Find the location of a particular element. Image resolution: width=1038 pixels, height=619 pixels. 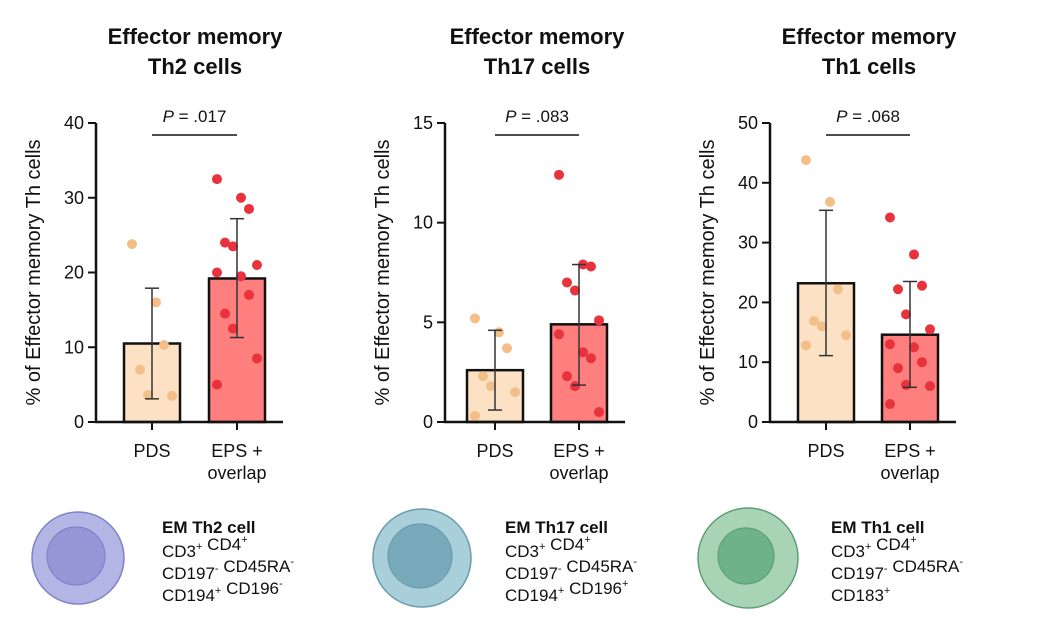

chart-title-line: Th2 cells is located at coordinates (195, 66).